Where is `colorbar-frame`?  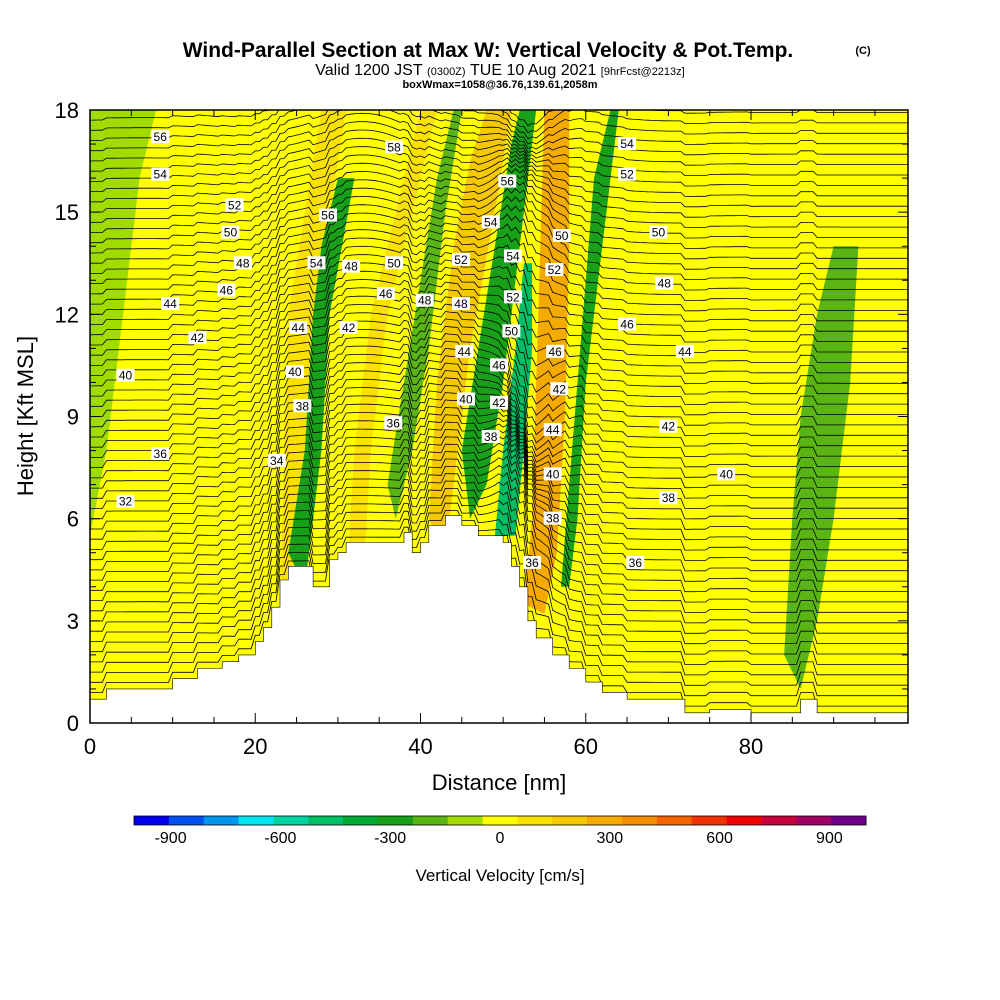
colorbar-frame is located at coordinates (500, 820).